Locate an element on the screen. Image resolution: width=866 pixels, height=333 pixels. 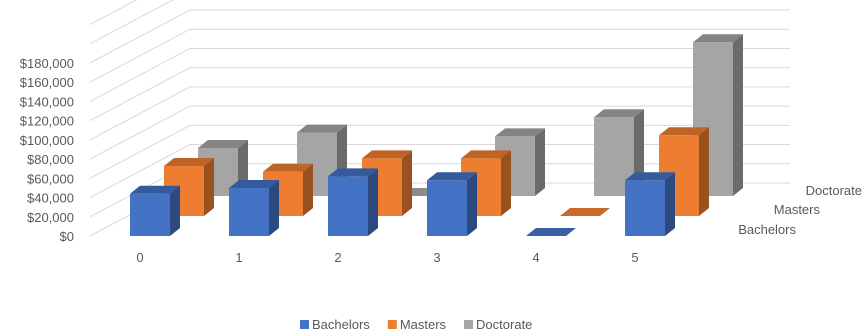
bar-masters is located at coordinates (585, 212).